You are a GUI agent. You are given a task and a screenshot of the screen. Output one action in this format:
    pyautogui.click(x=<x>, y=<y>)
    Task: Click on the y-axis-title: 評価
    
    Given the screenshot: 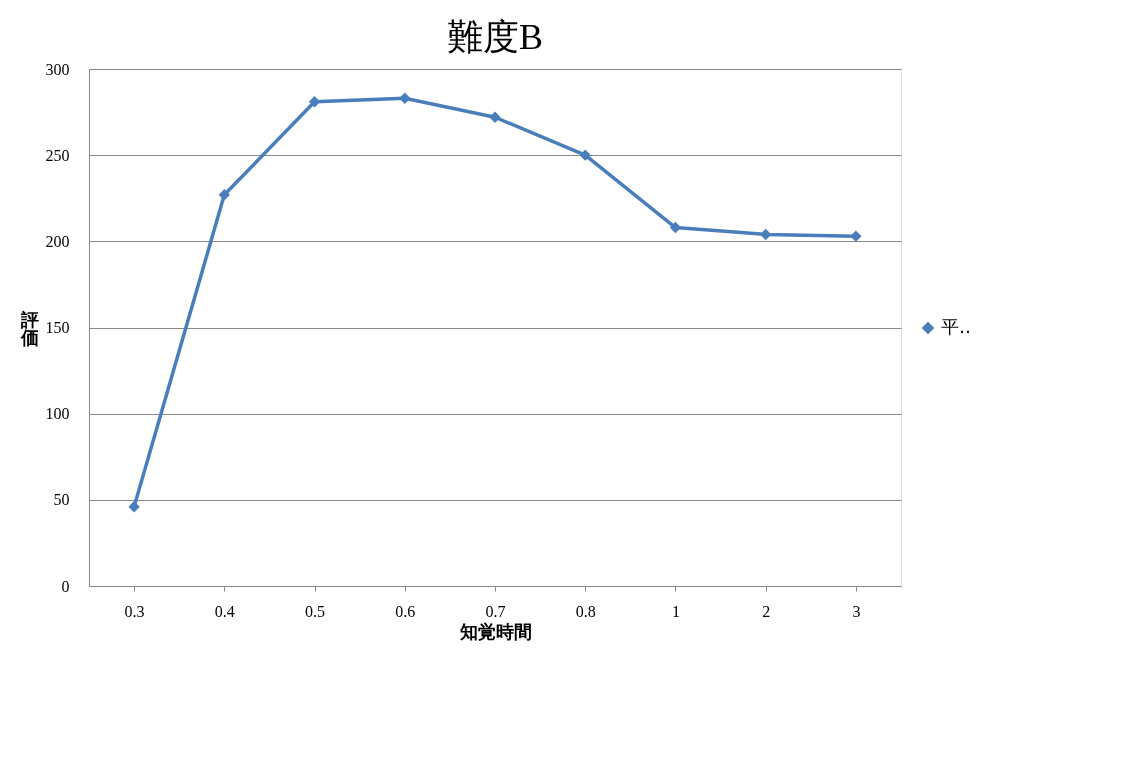 What is the action you would take?
    pyautogui.click(x=29, y=328)
    